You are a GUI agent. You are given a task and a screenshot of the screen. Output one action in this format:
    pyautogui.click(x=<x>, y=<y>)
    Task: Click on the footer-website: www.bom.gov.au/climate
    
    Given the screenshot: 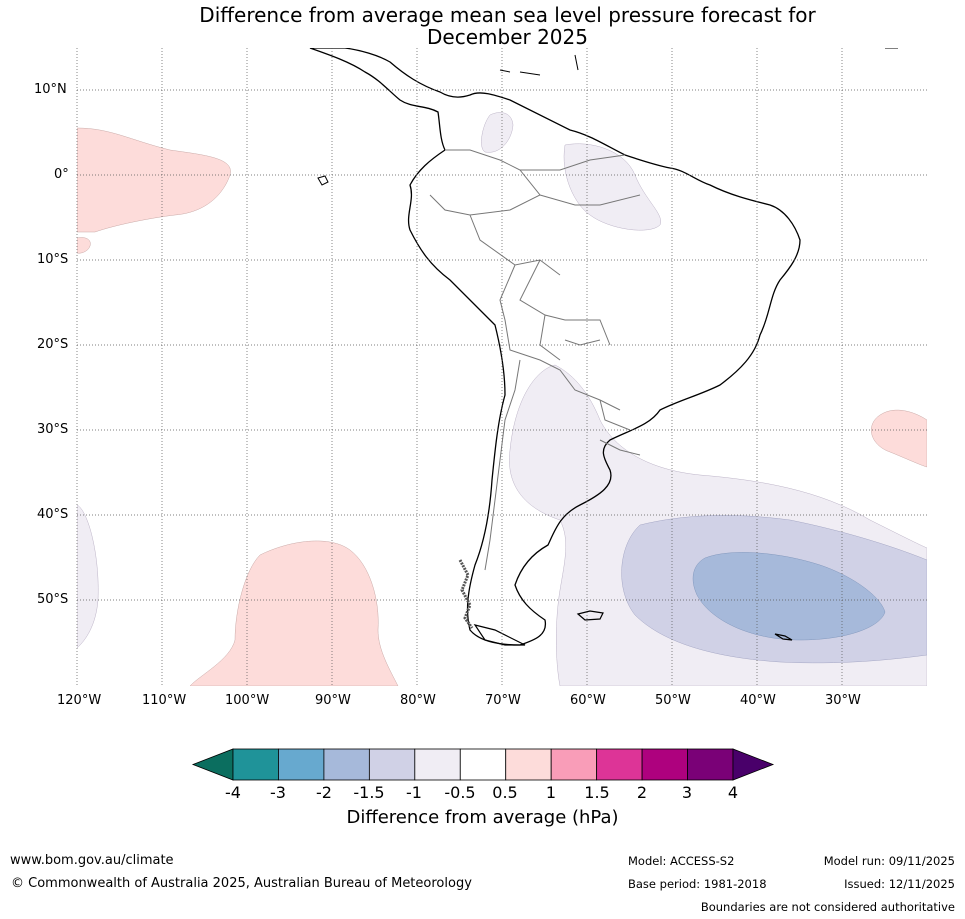 What is the action you would take?
    pyautogui.click(x=92, y=860)
    